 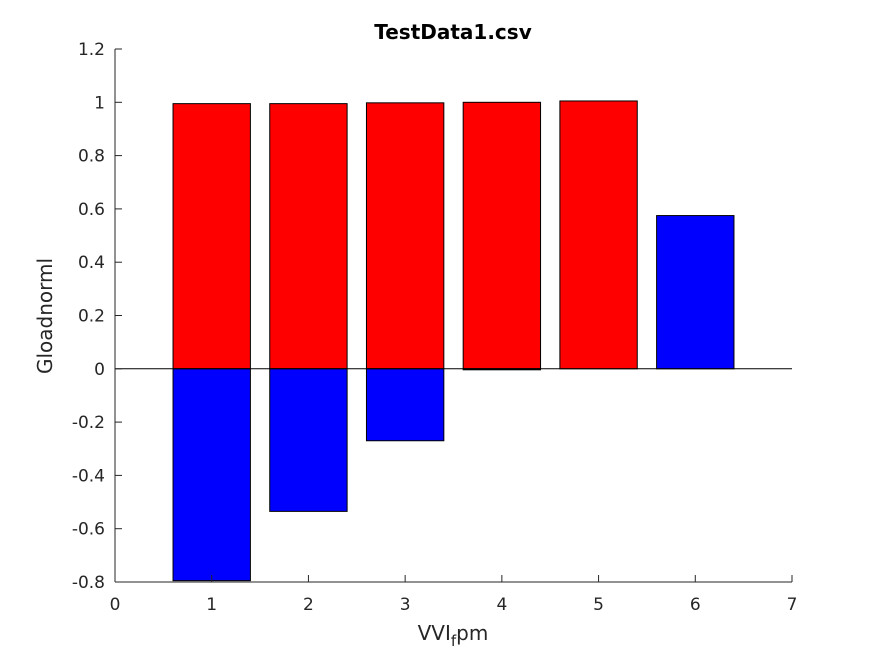 I want to click on bar-series1-x2, so click(x=308, y=236).